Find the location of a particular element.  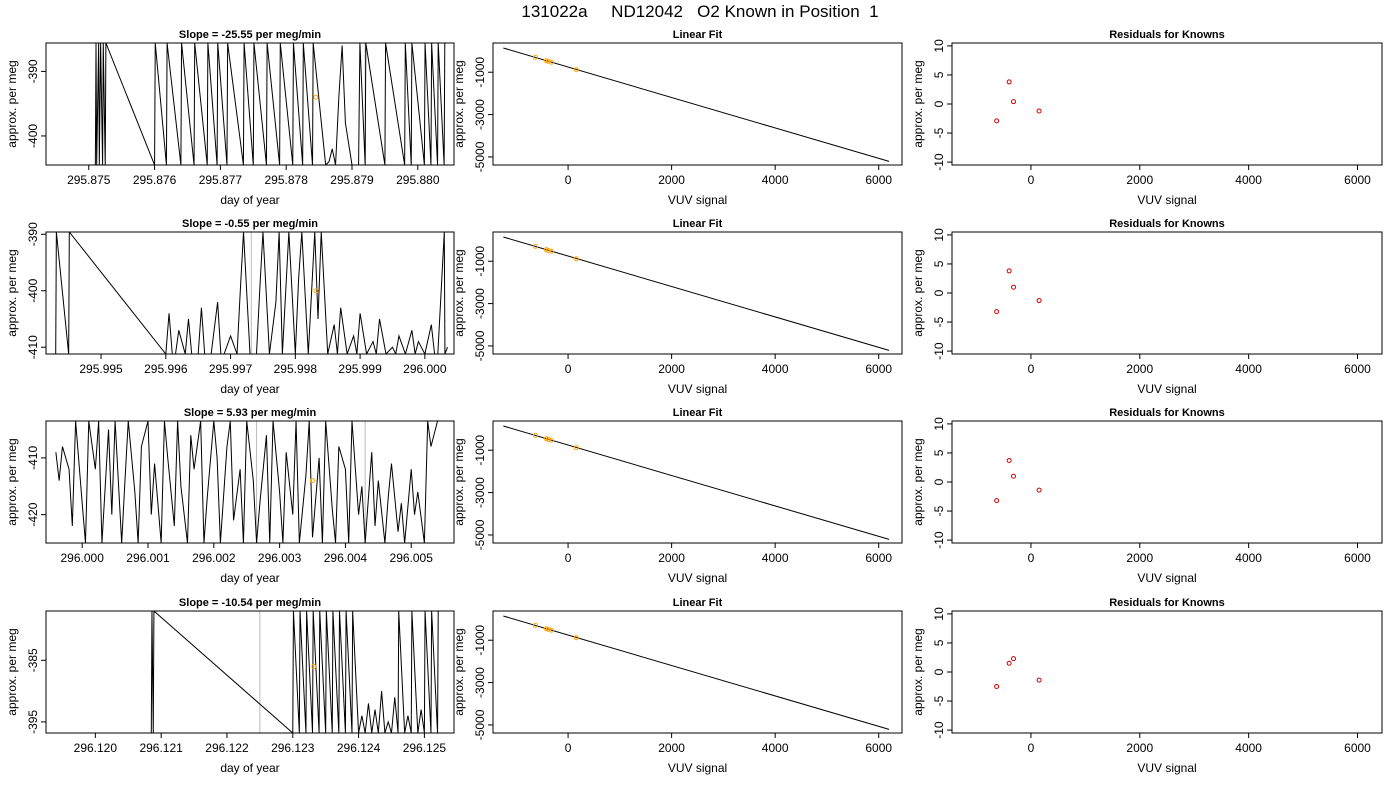

panel-title: Linear Fit is located at coordinates (698, 224).